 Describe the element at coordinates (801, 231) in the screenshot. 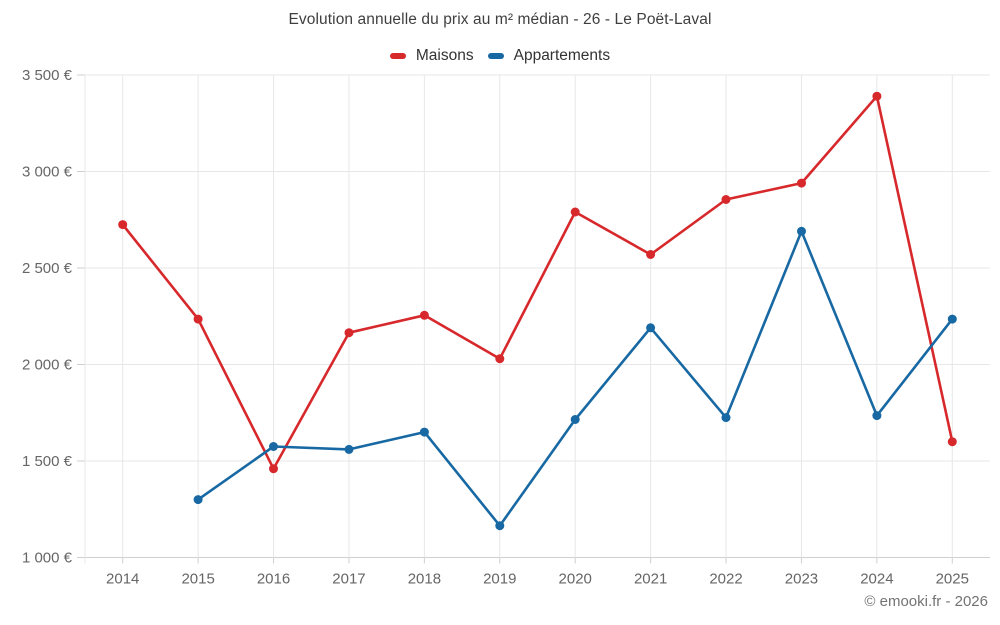

I see `data-point-appartements-2023` at that location.